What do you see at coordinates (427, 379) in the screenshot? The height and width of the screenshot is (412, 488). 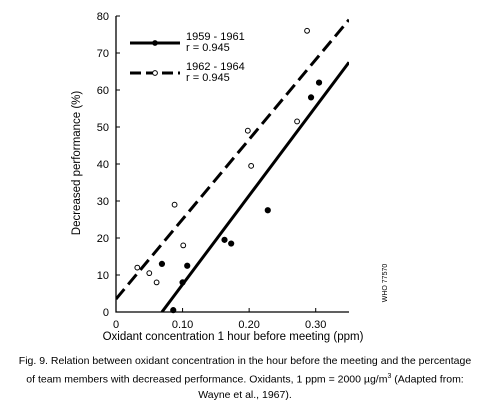 I see `caption-line-2-end: (Adapted from:` at bounding box center [427, 379].